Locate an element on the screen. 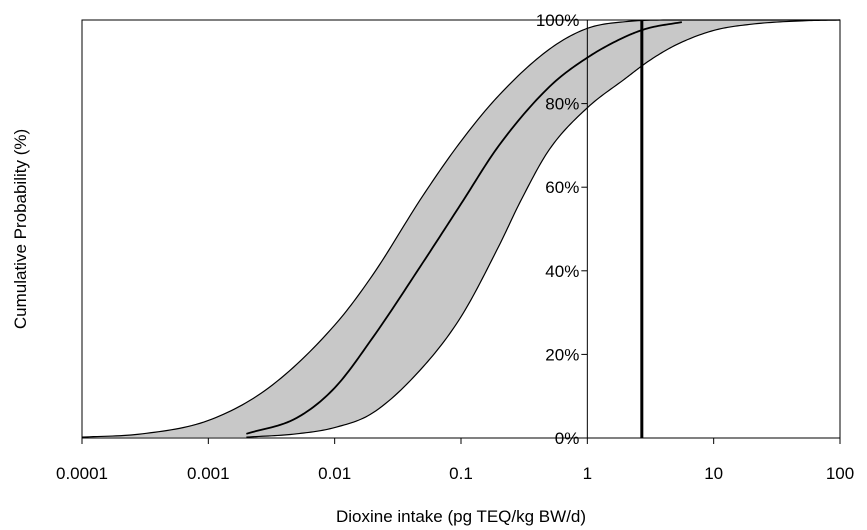 Image resolution: width=867 pixels, height=530 pixels. x-tick-label: 1 is located at coordinates (587, 473).